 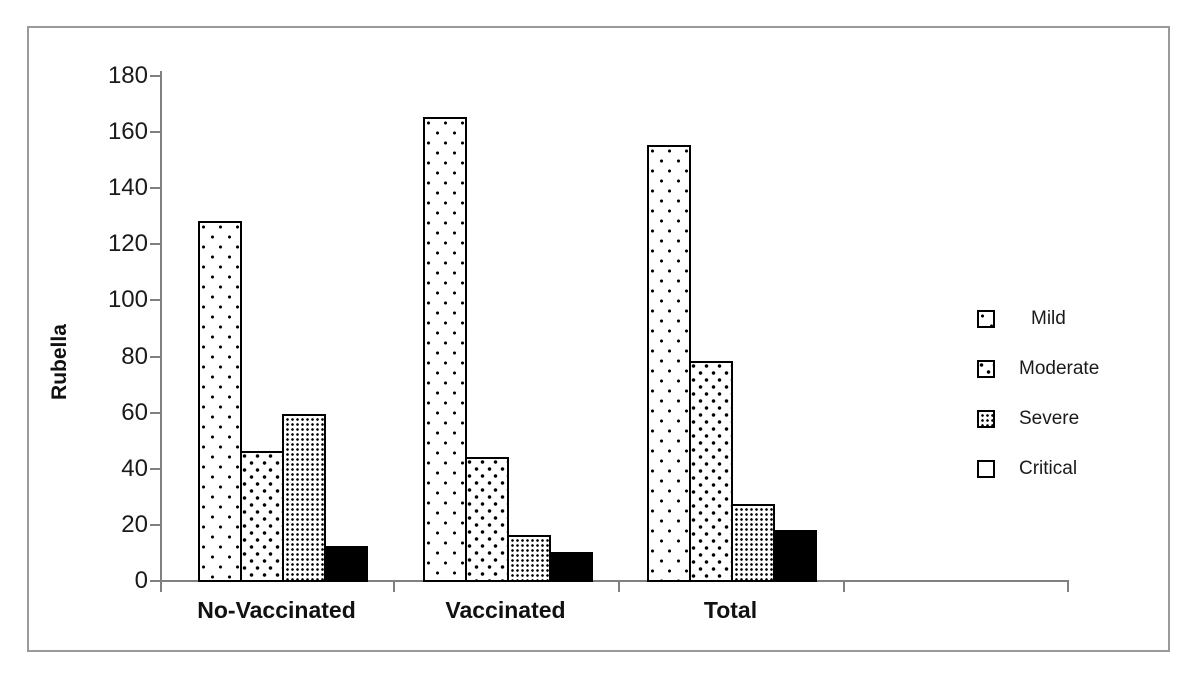 I want to click on y-axis-tick-label: 40, so click(x=134, y=468).